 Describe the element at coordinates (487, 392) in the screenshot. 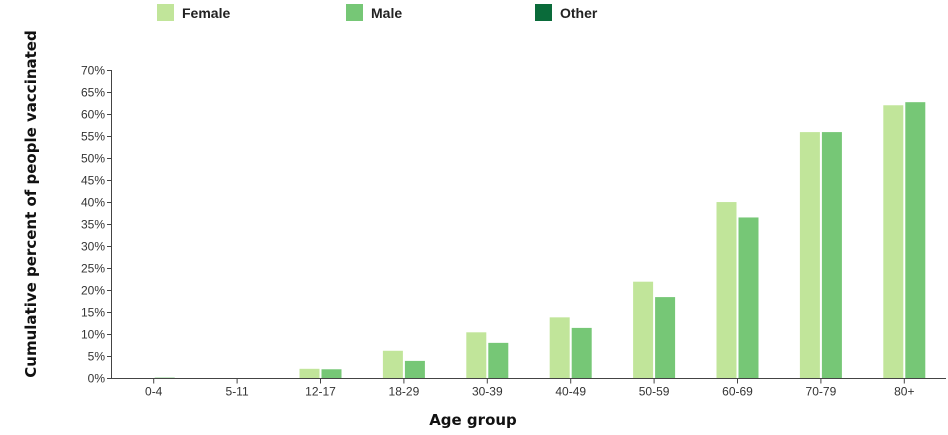

I see `x-tick-label: 30-39` at that location.